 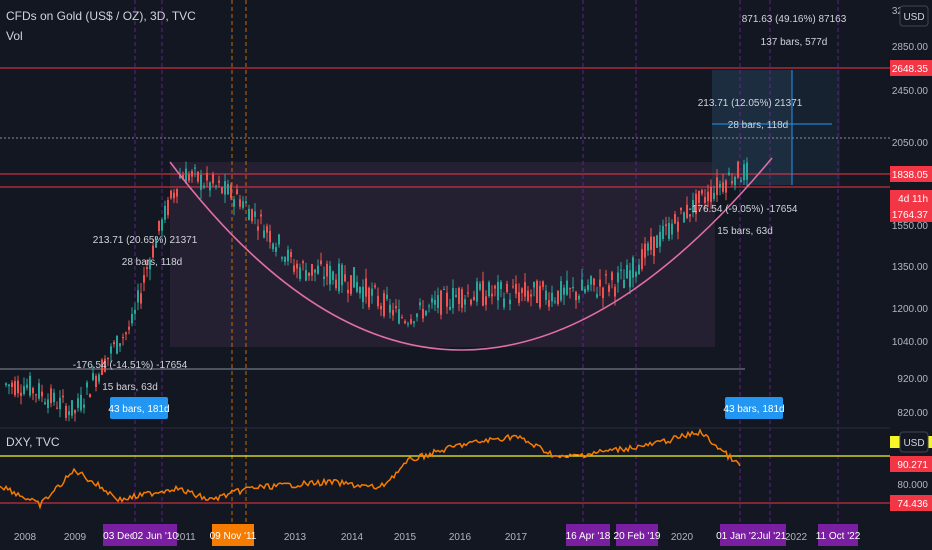 I want to click on dxy-price-tick: 80.000, so click(x=912, y=485).